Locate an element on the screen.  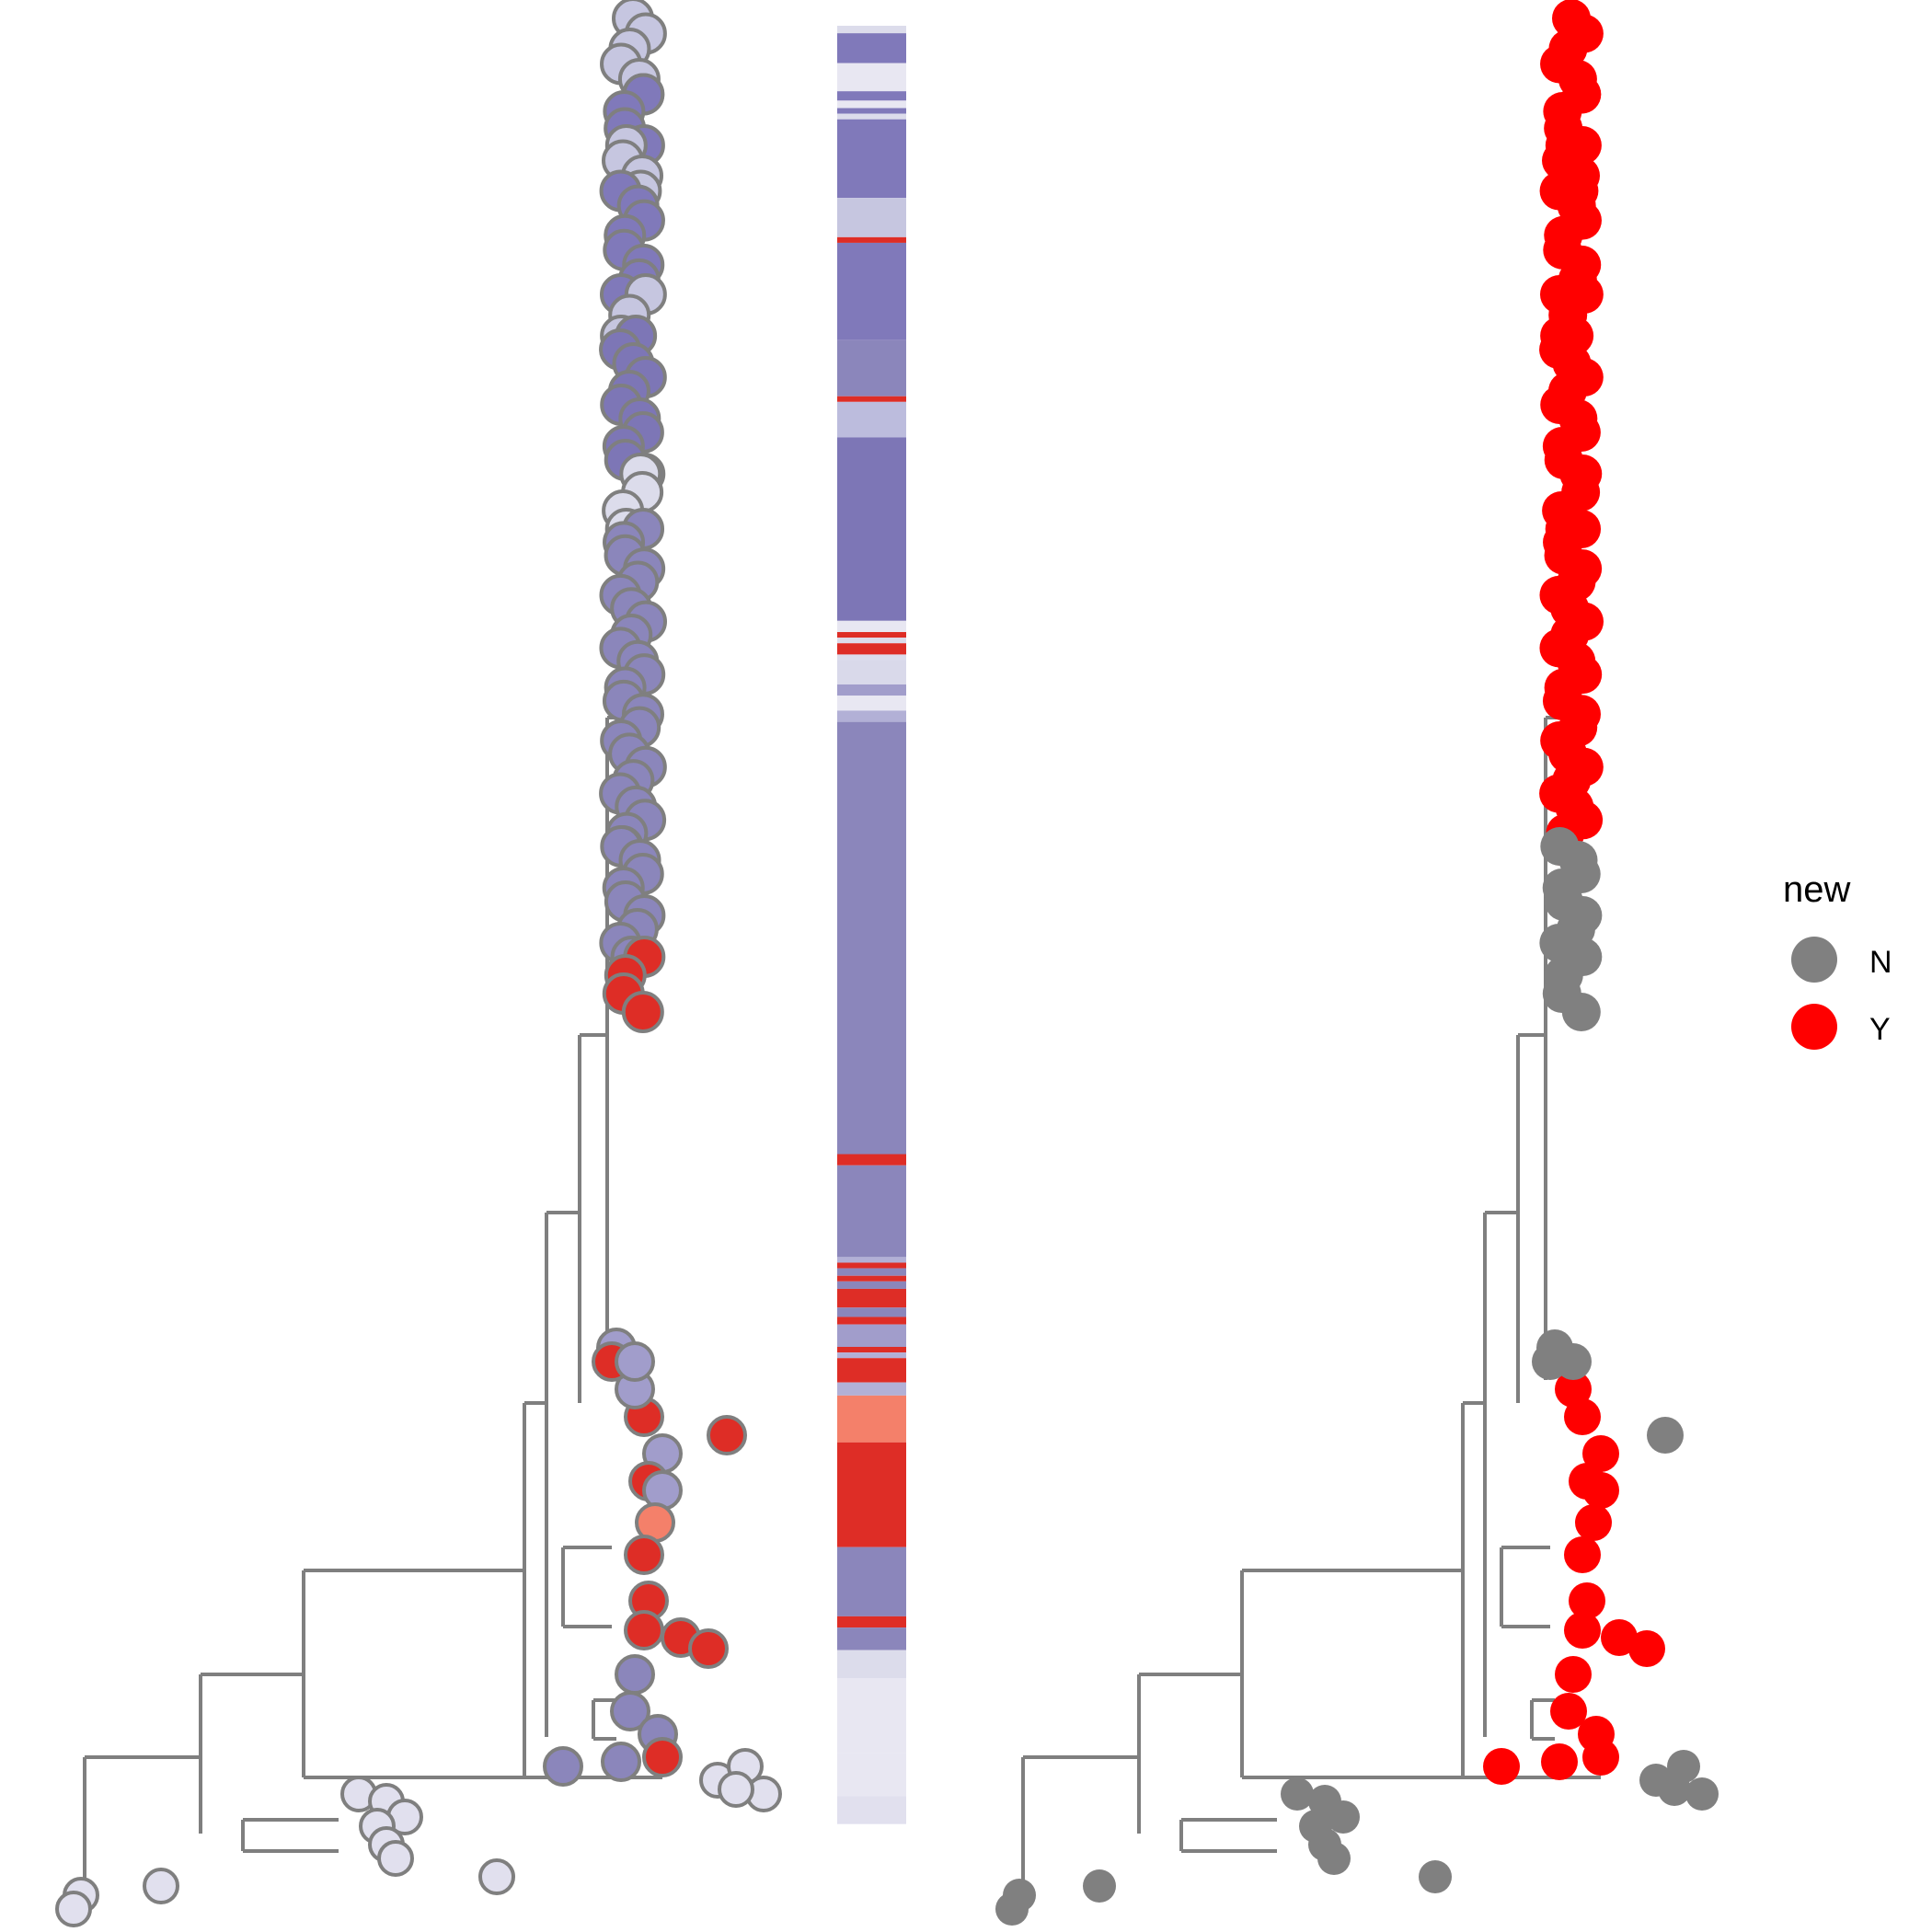
heatmap-strip is located at coordinates (871, 925).